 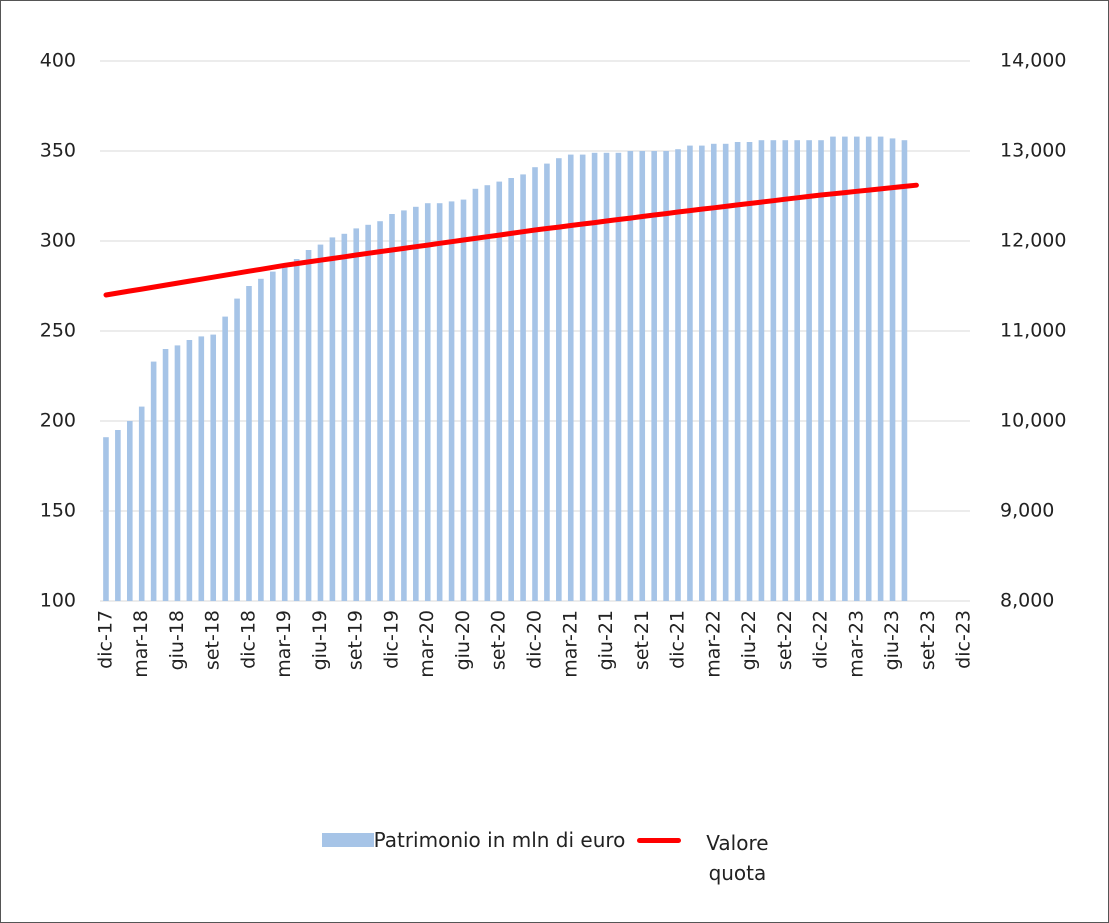 I want to click on y-tick-label: 100, so click(x=58, y=601).